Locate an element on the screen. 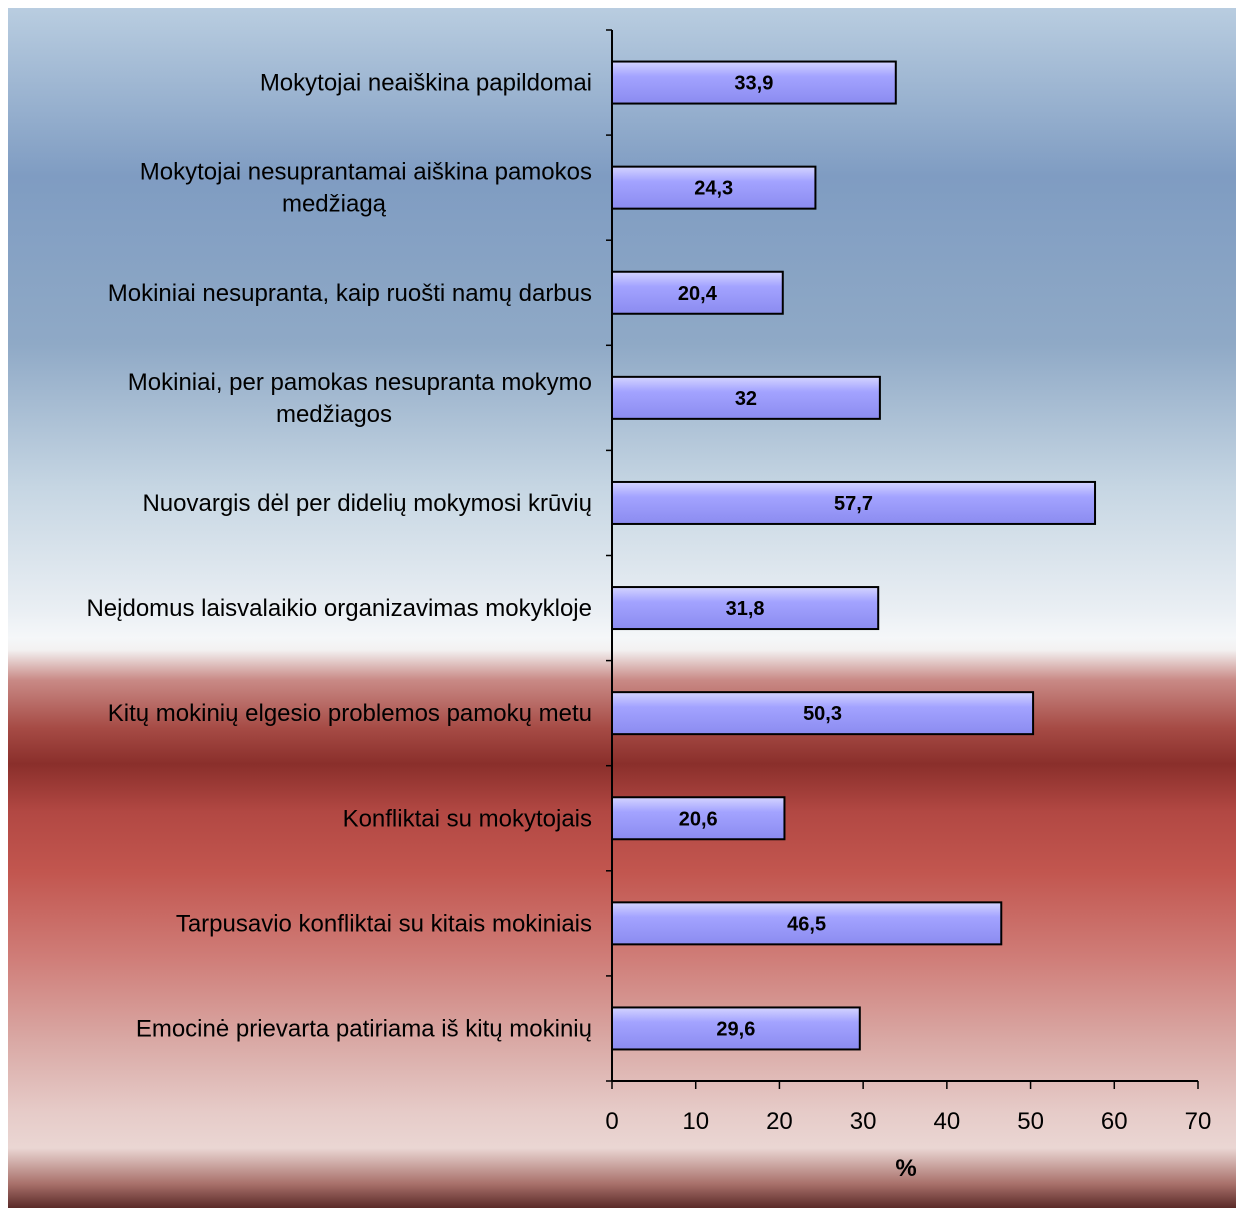 Image resolution: width=1238 pixels, height=1211 pixels. bar-value-label-4: 32 is located at coordinates (746, 399).